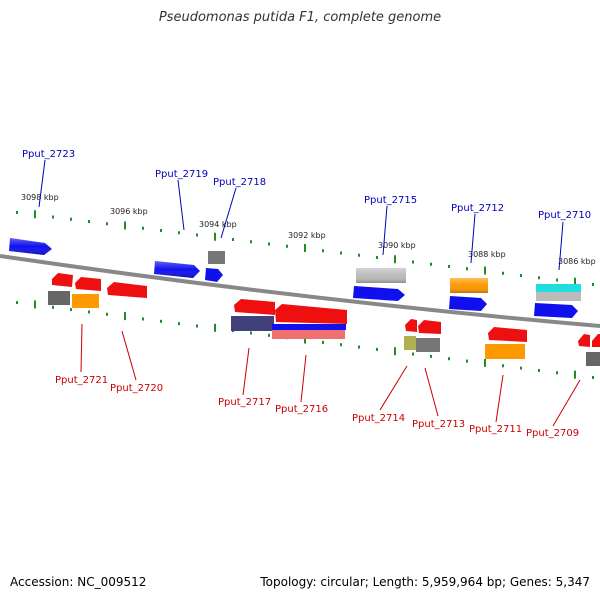 The height and width of the screenshot is (600, 600). Describe the element at coordinates (438, 424) in the screenshot. I see `label-pput-2713: Pput_2713` at that location.